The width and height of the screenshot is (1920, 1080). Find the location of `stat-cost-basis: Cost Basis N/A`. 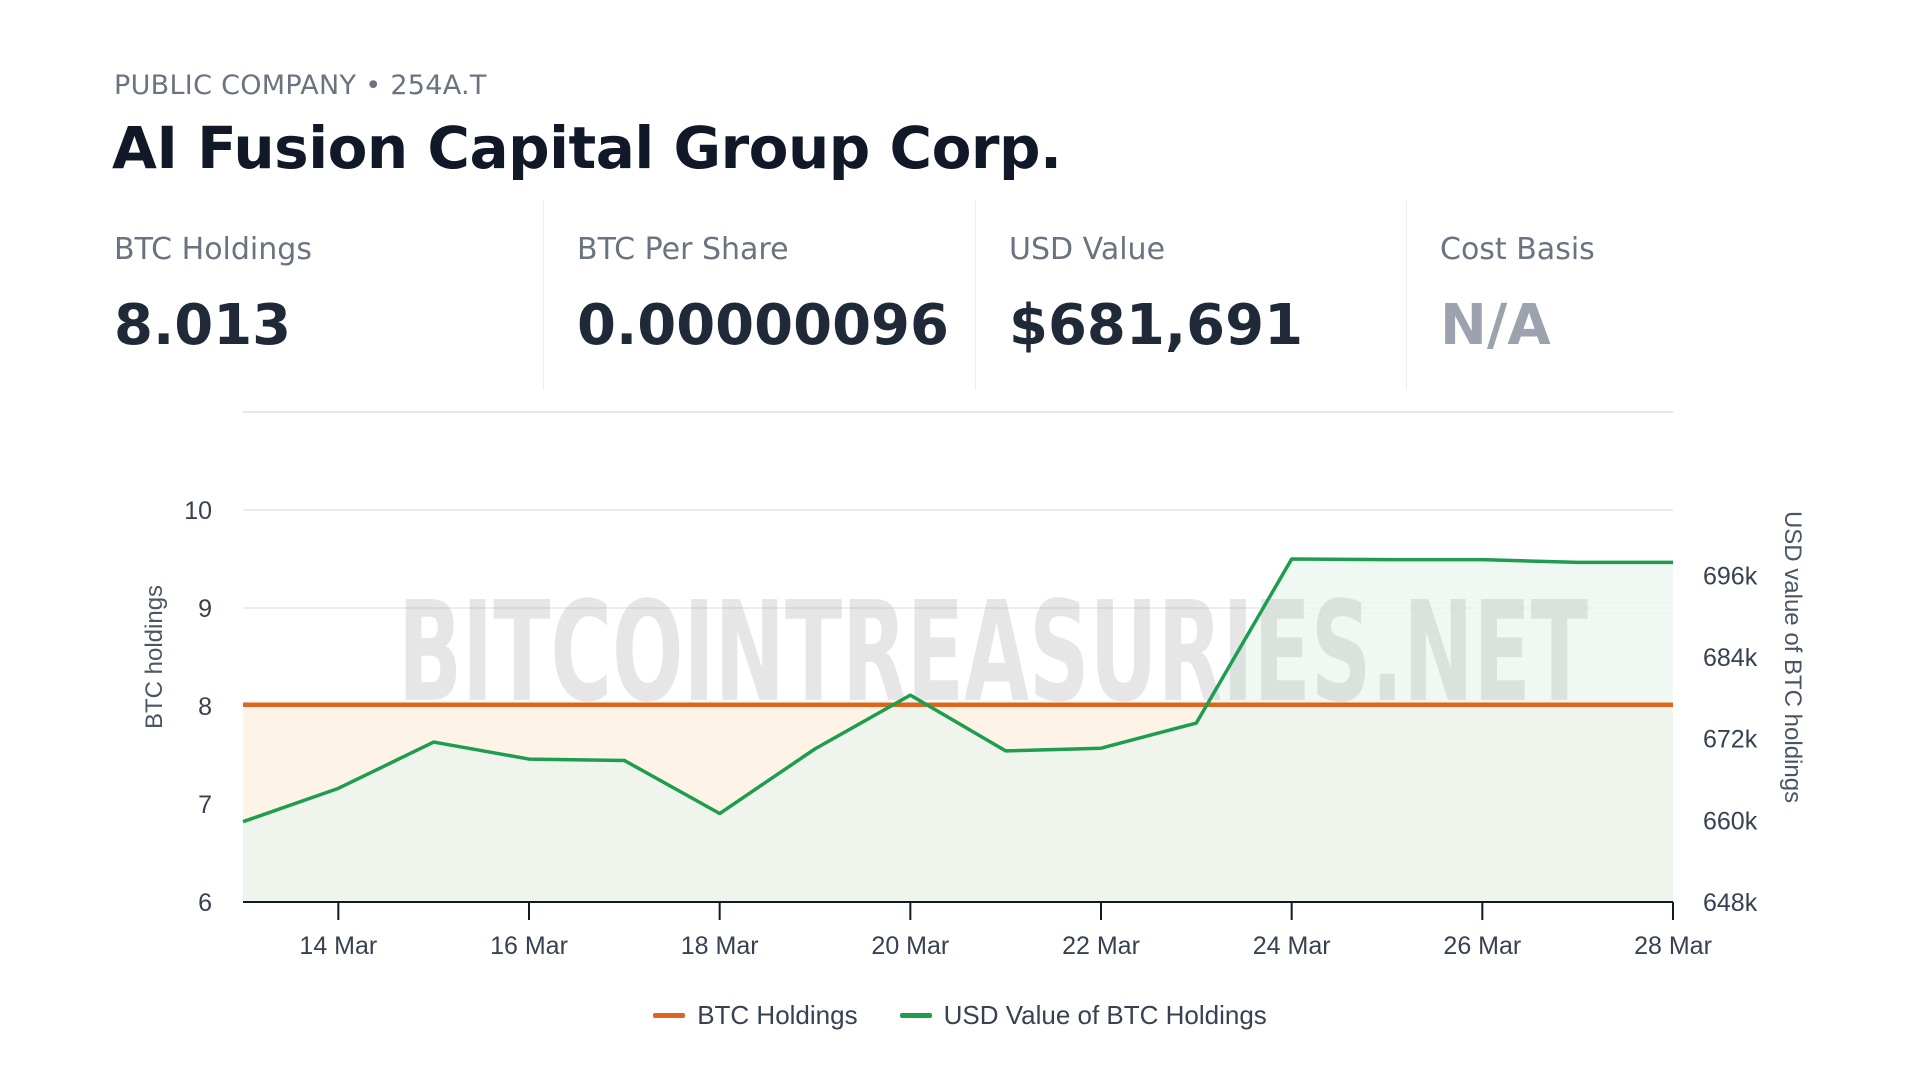

stat-cost-basis: Cost Basis N/A is located at coordinates (1517, 295).